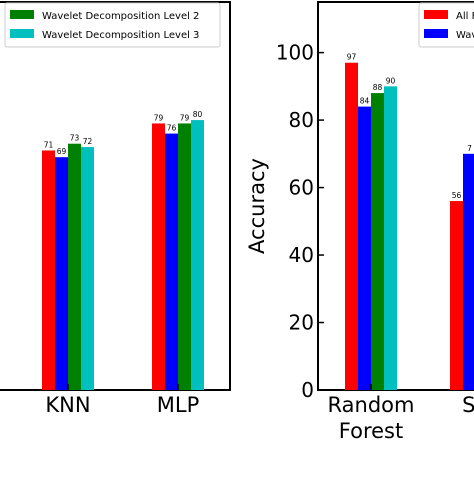 The height and width of the screenshot is (478, 474). Describe the element at coordinates (120, 16) in the screenshot. I see `legend-label: Wavelet Decomposition Level 2` at that location.